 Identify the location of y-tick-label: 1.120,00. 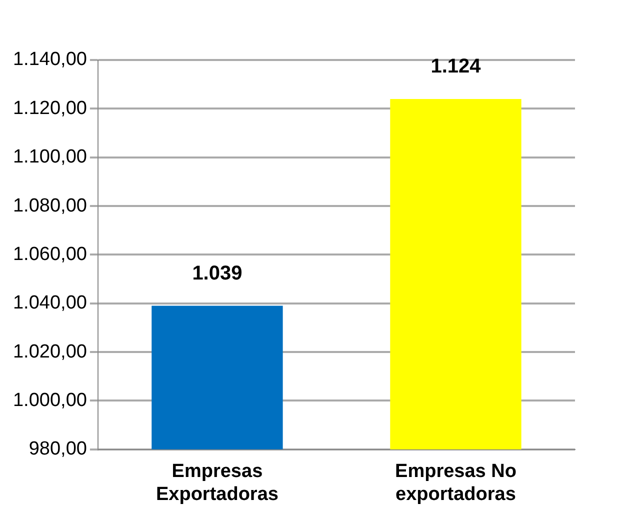
(49, 108).